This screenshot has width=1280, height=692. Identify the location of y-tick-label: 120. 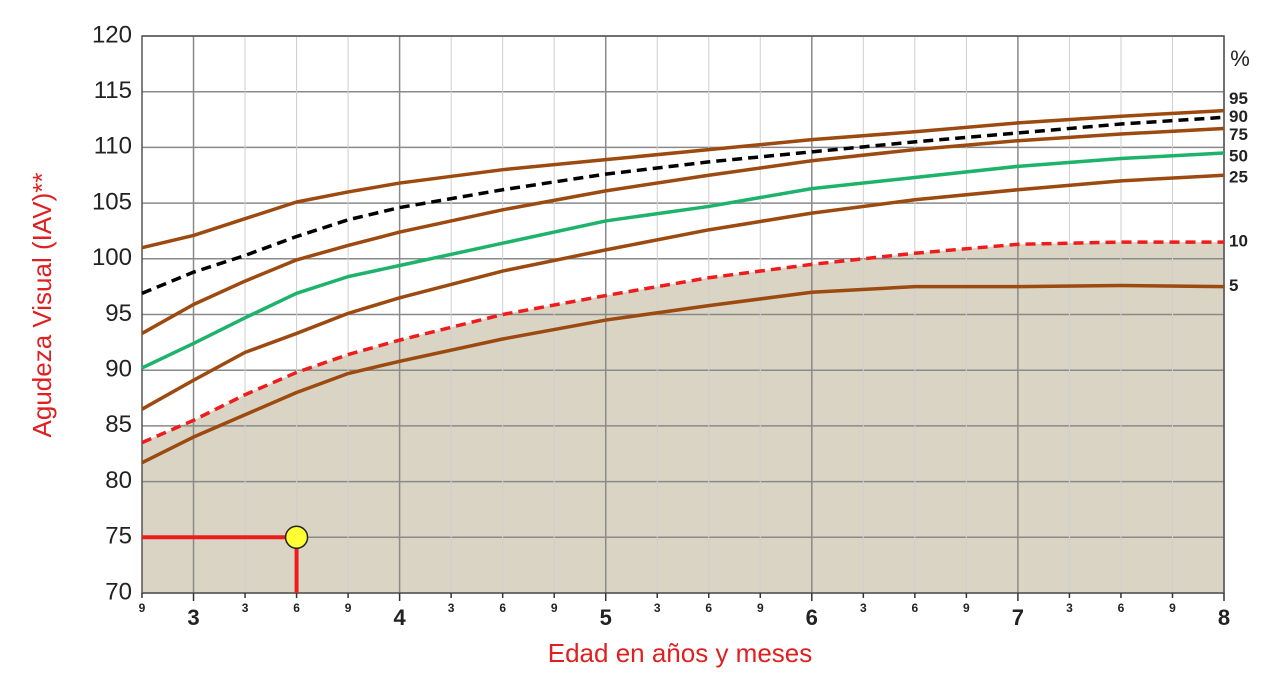
(112, 34).